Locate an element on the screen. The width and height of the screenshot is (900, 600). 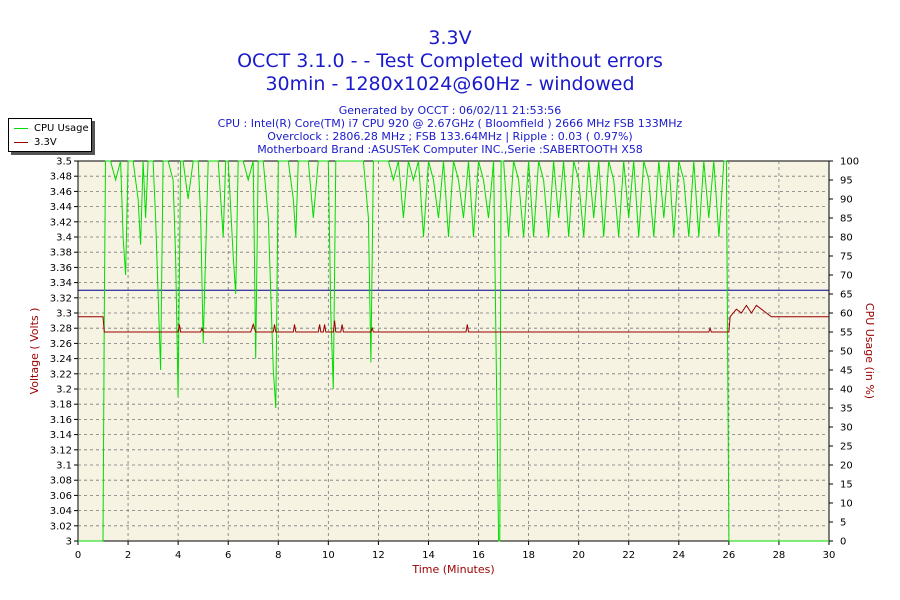
chart-legend: CPU Usage 3.3V is located at coordinates (50, 135).